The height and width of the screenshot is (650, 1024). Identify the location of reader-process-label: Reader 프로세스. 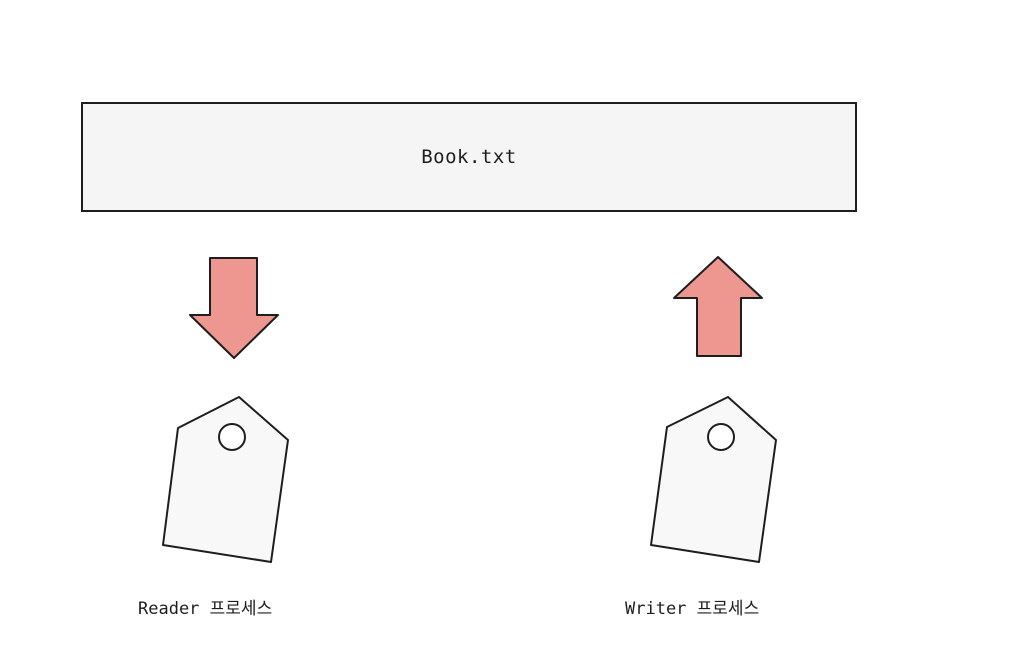
(205, 609).